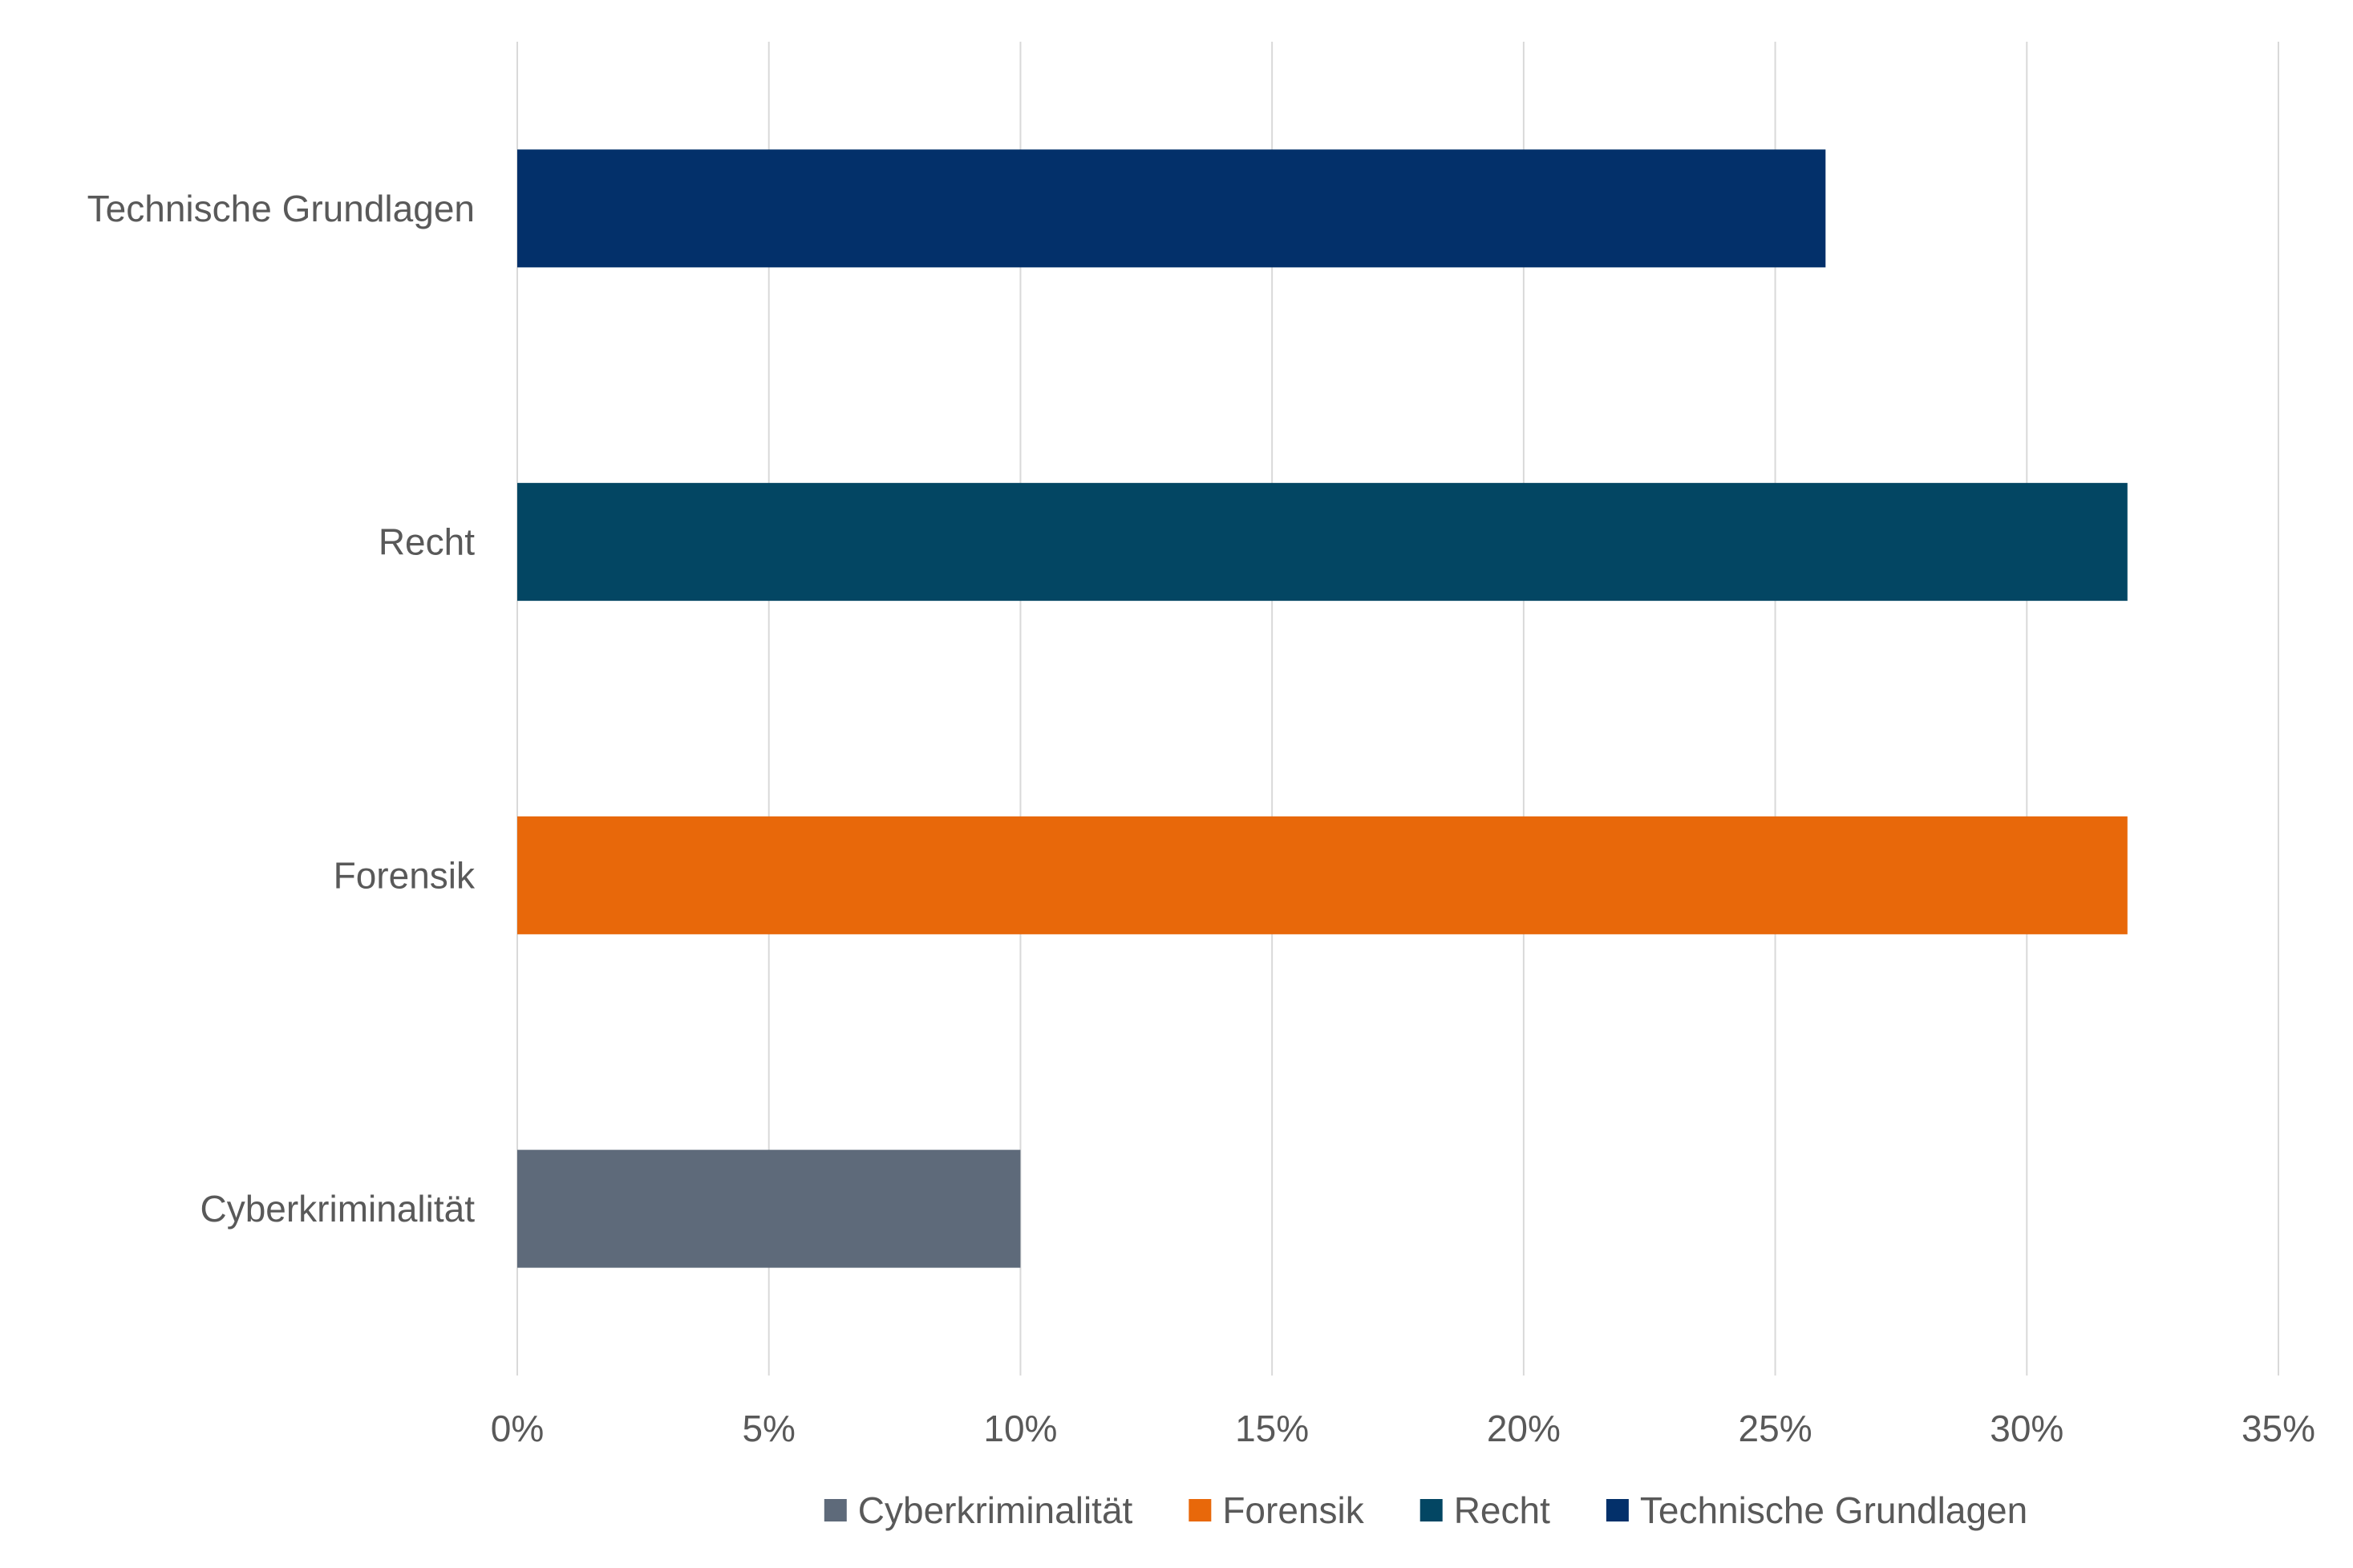  Describe the element at coordinates (1020, 1428) in the screenshot. I see `x-tick-label: 10%` at that location.